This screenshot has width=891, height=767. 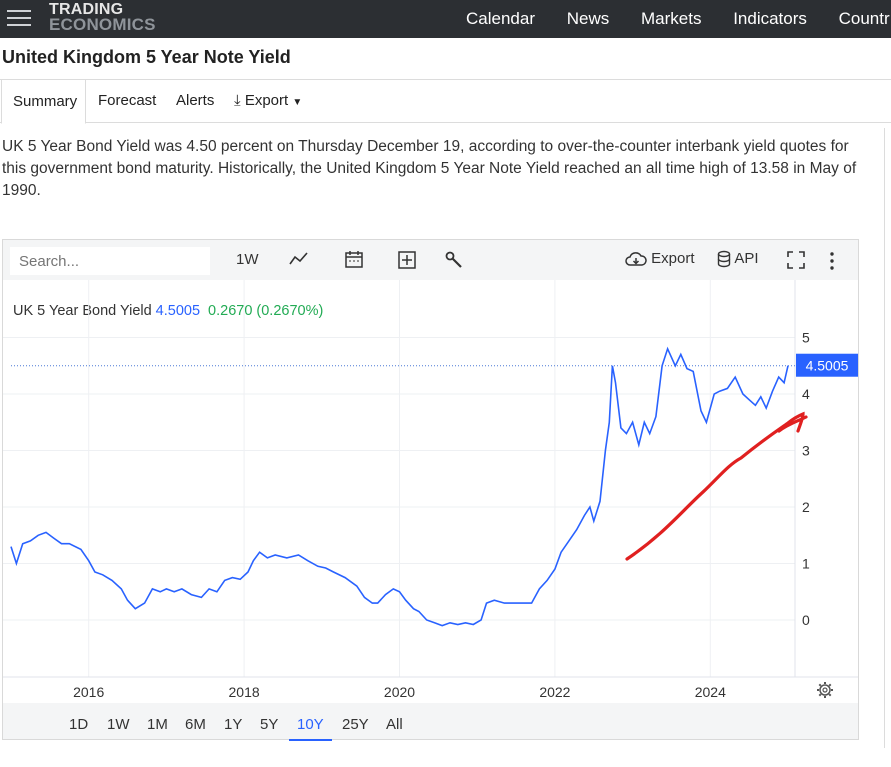 What do you see at coordinates (110, 261) in the screenshot?
I see `search-input` at bounding box center [110, 261].